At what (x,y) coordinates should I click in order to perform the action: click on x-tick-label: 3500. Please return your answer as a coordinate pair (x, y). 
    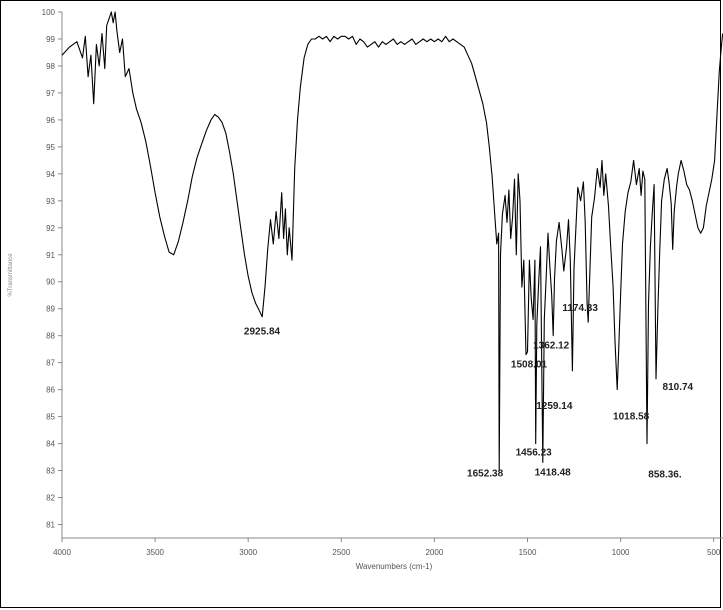
    Looking at the image, I should click on (155, 552).